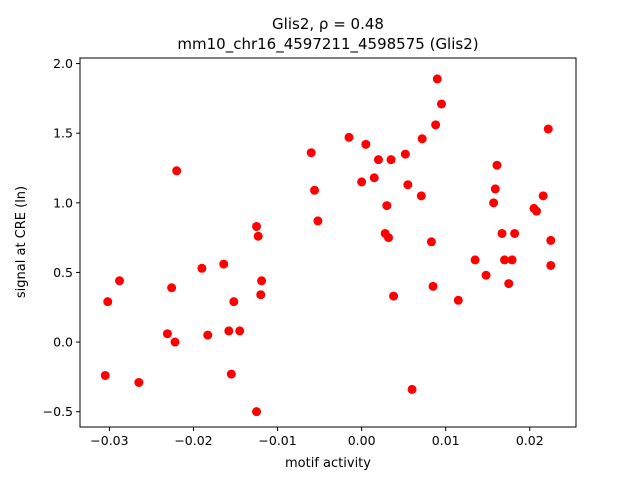 The width and height of the screenshot is (640, 480). I want to click on y-axis-ticks: −0.5 0.0 0.5 1.0 1.5 2.0, so click(61, 237).